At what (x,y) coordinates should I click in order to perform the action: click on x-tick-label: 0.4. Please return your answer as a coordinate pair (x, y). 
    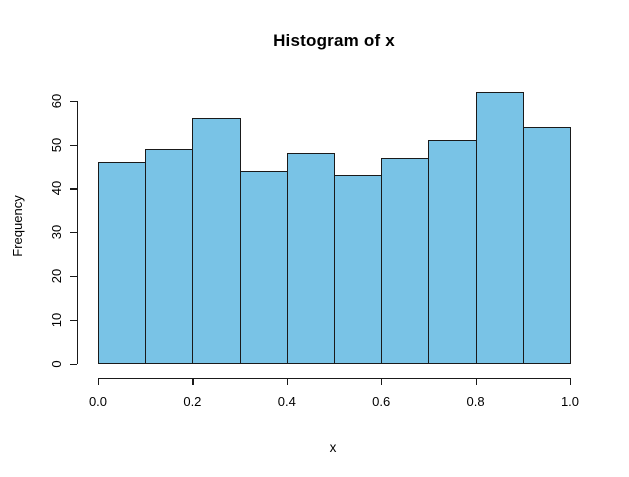
    Looking at the image, I should click on (286, 401).